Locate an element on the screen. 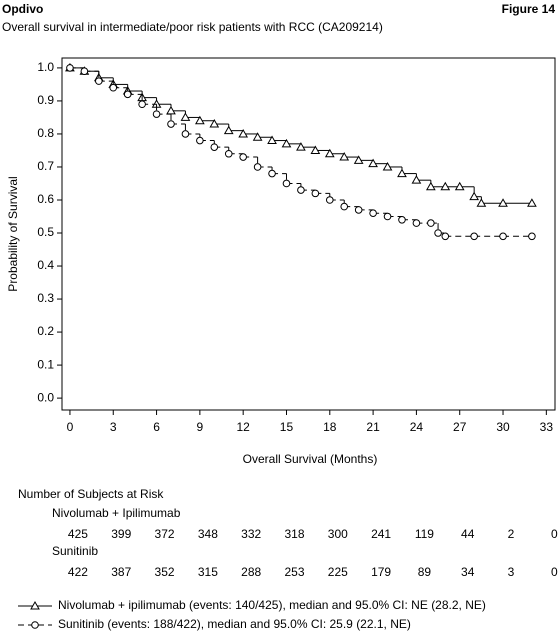 Image resolution: width=559 pixels, height=636 pixels. risk-count: 34 is located at coordinates (468, 572).